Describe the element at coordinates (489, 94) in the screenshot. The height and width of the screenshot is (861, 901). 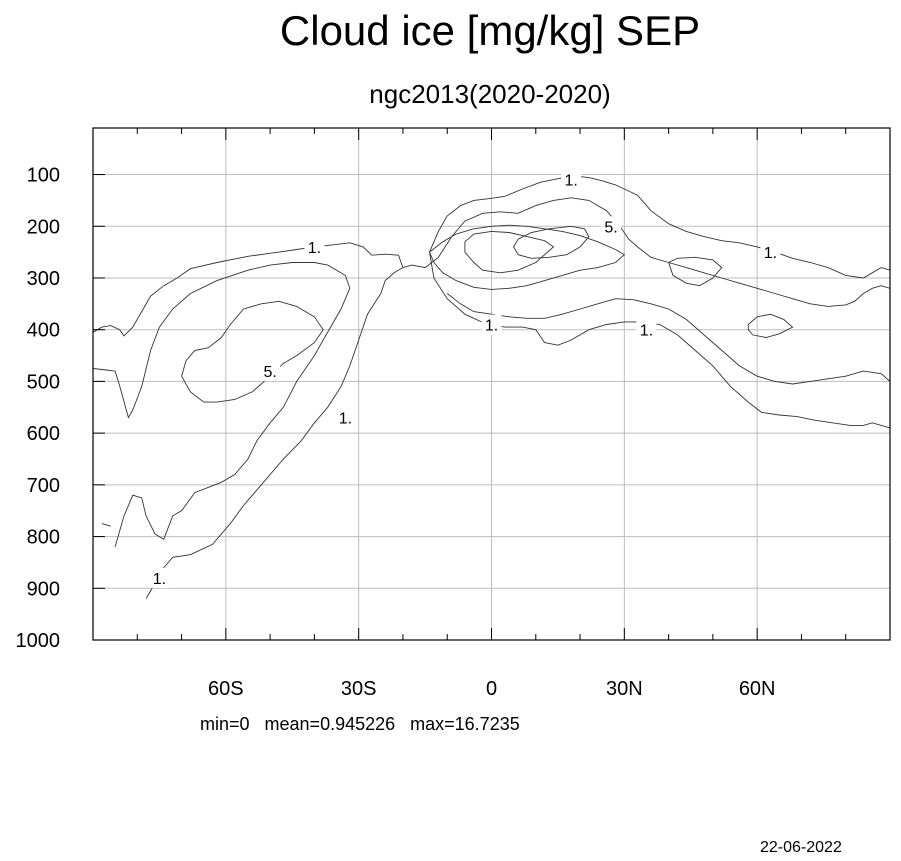
I see `chart-subtitle: ngc2013(2020-2020)` at that location.